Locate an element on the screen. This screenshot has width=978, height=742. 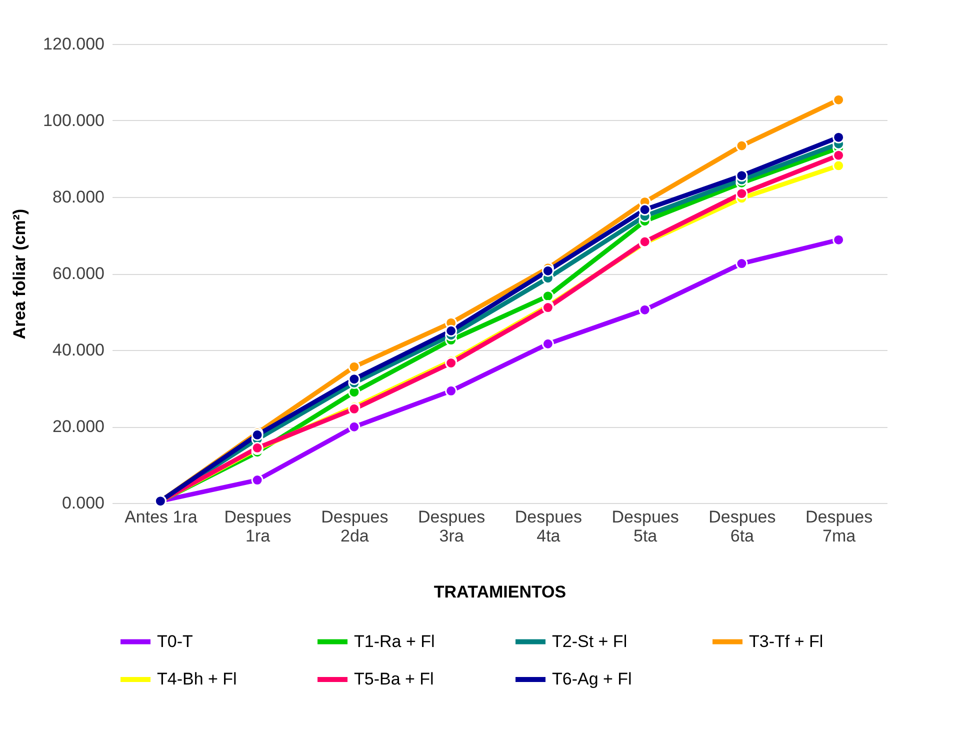
legend-label: T4-Bh + Fl is located at coordinates (197, 679).